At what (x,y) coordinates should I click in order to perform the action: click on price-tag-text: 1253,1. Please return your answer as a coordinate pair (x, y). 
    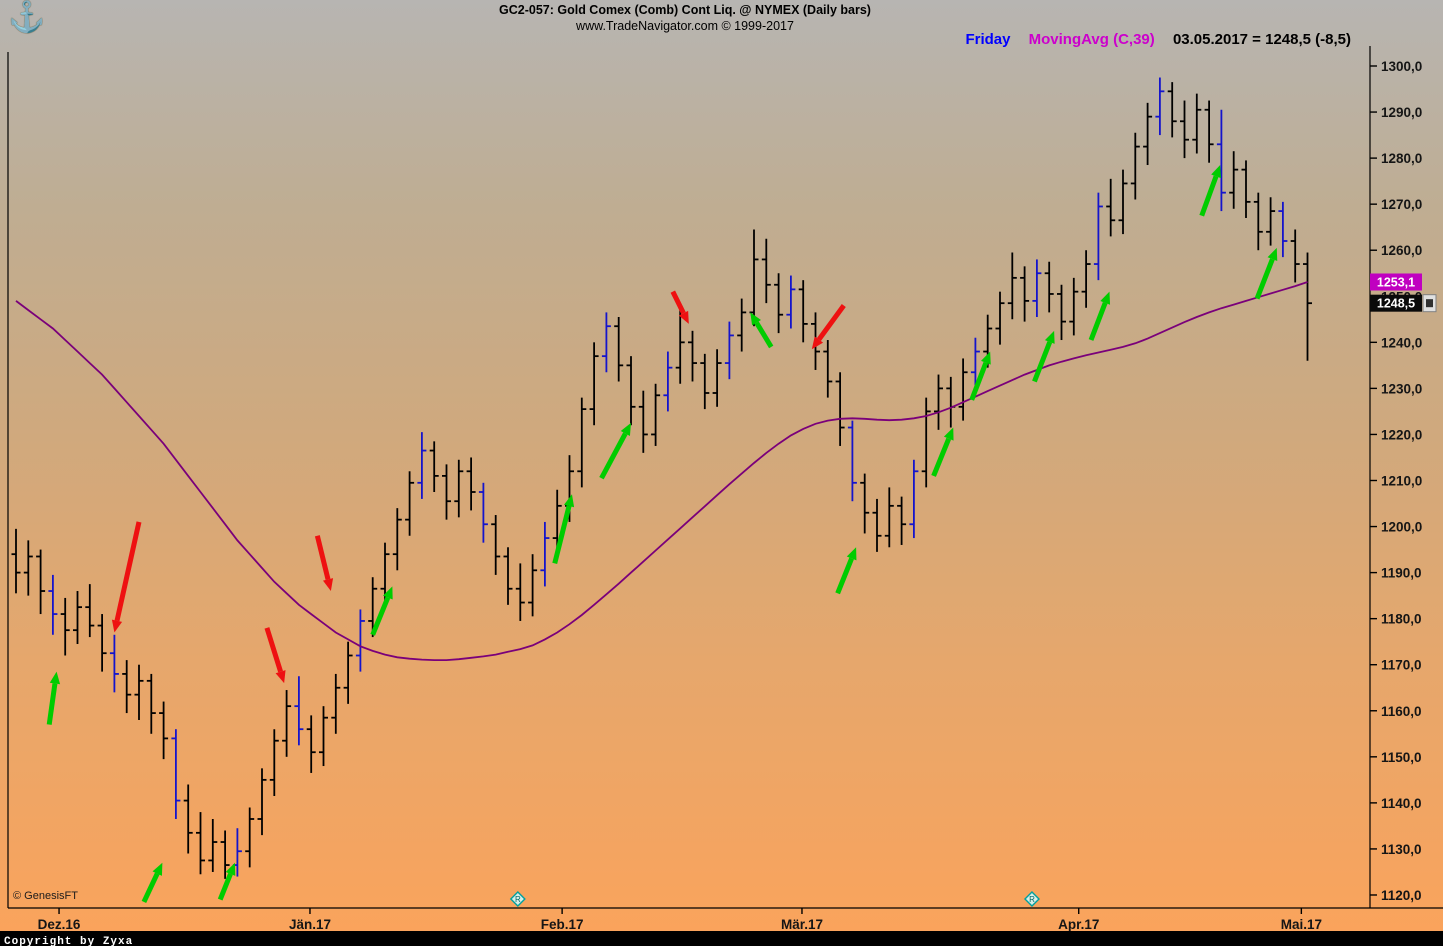
    Looking at the image, I should click on (1396, 282).